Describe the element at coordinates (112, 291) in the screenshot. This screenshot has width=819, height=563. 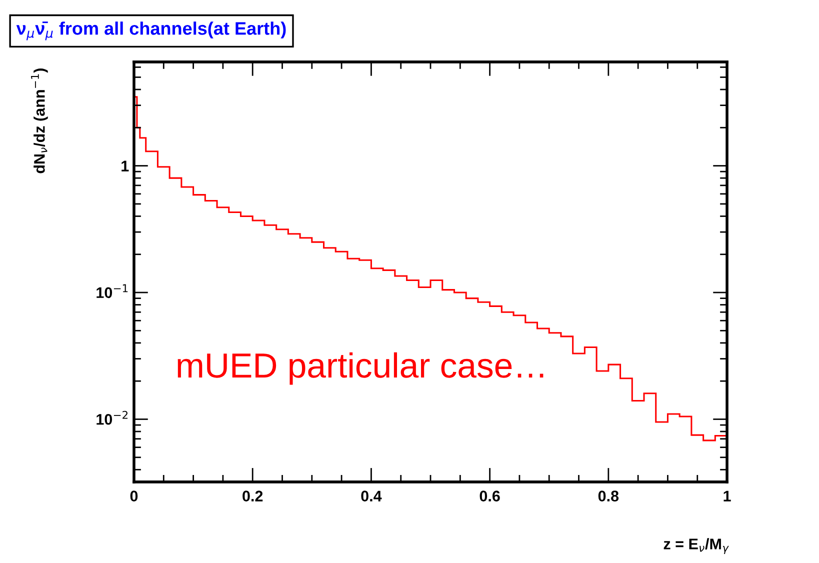
I see `y-tick-label: 10$^{−1}$` at that location.